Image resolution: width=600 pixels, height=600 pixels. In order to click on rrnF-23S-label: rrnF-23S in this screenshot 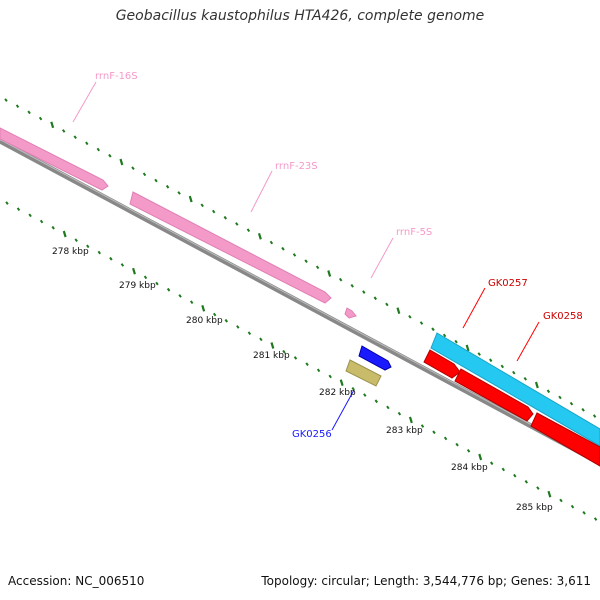, I will do `click(296, 166)`.